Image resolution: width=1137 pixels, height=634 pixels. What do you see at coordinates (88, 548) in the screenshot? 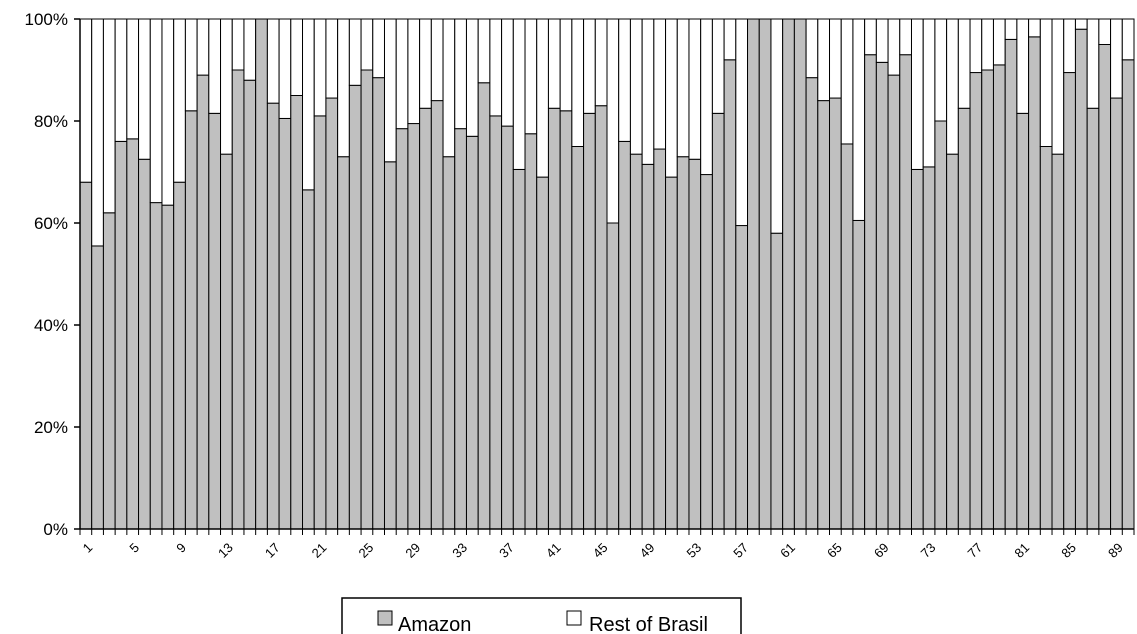
I see `x-tick-label-1: 1` at bounding box center [88, 548].